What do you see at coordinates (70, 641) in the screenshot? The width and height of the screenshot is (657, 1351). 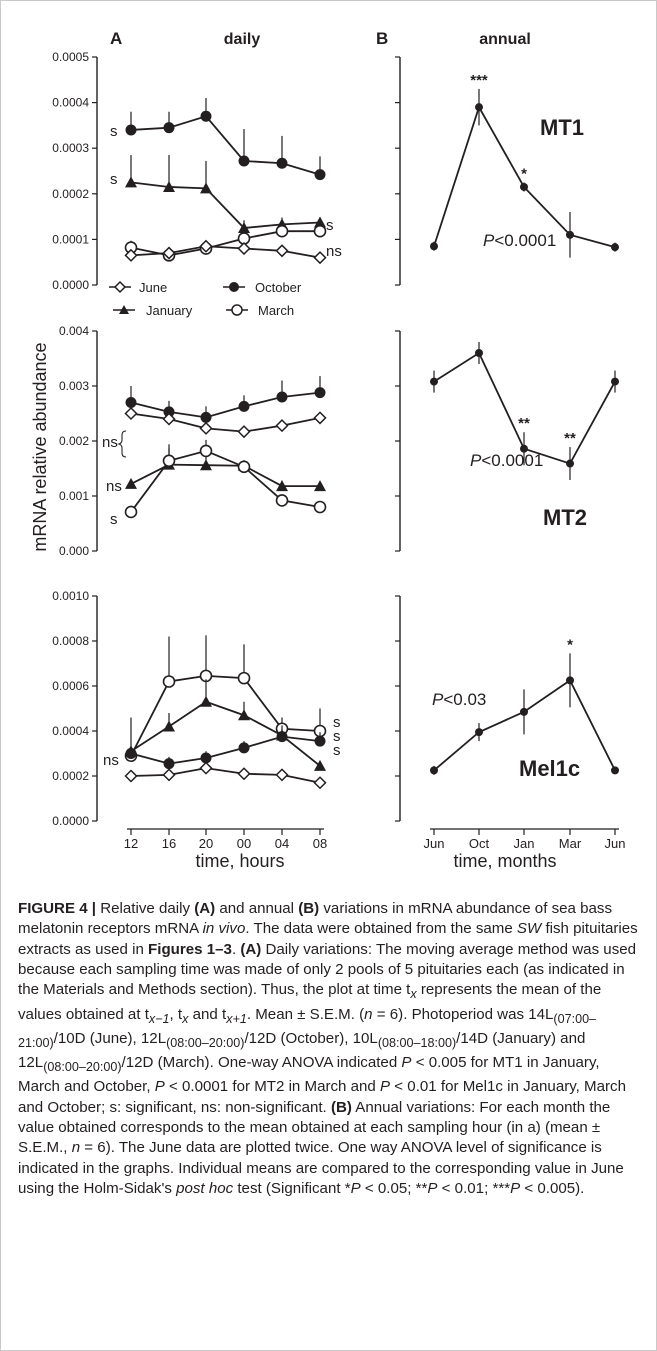 I see `y-tick-label: 0.0008` at bounding box center [70, 641].